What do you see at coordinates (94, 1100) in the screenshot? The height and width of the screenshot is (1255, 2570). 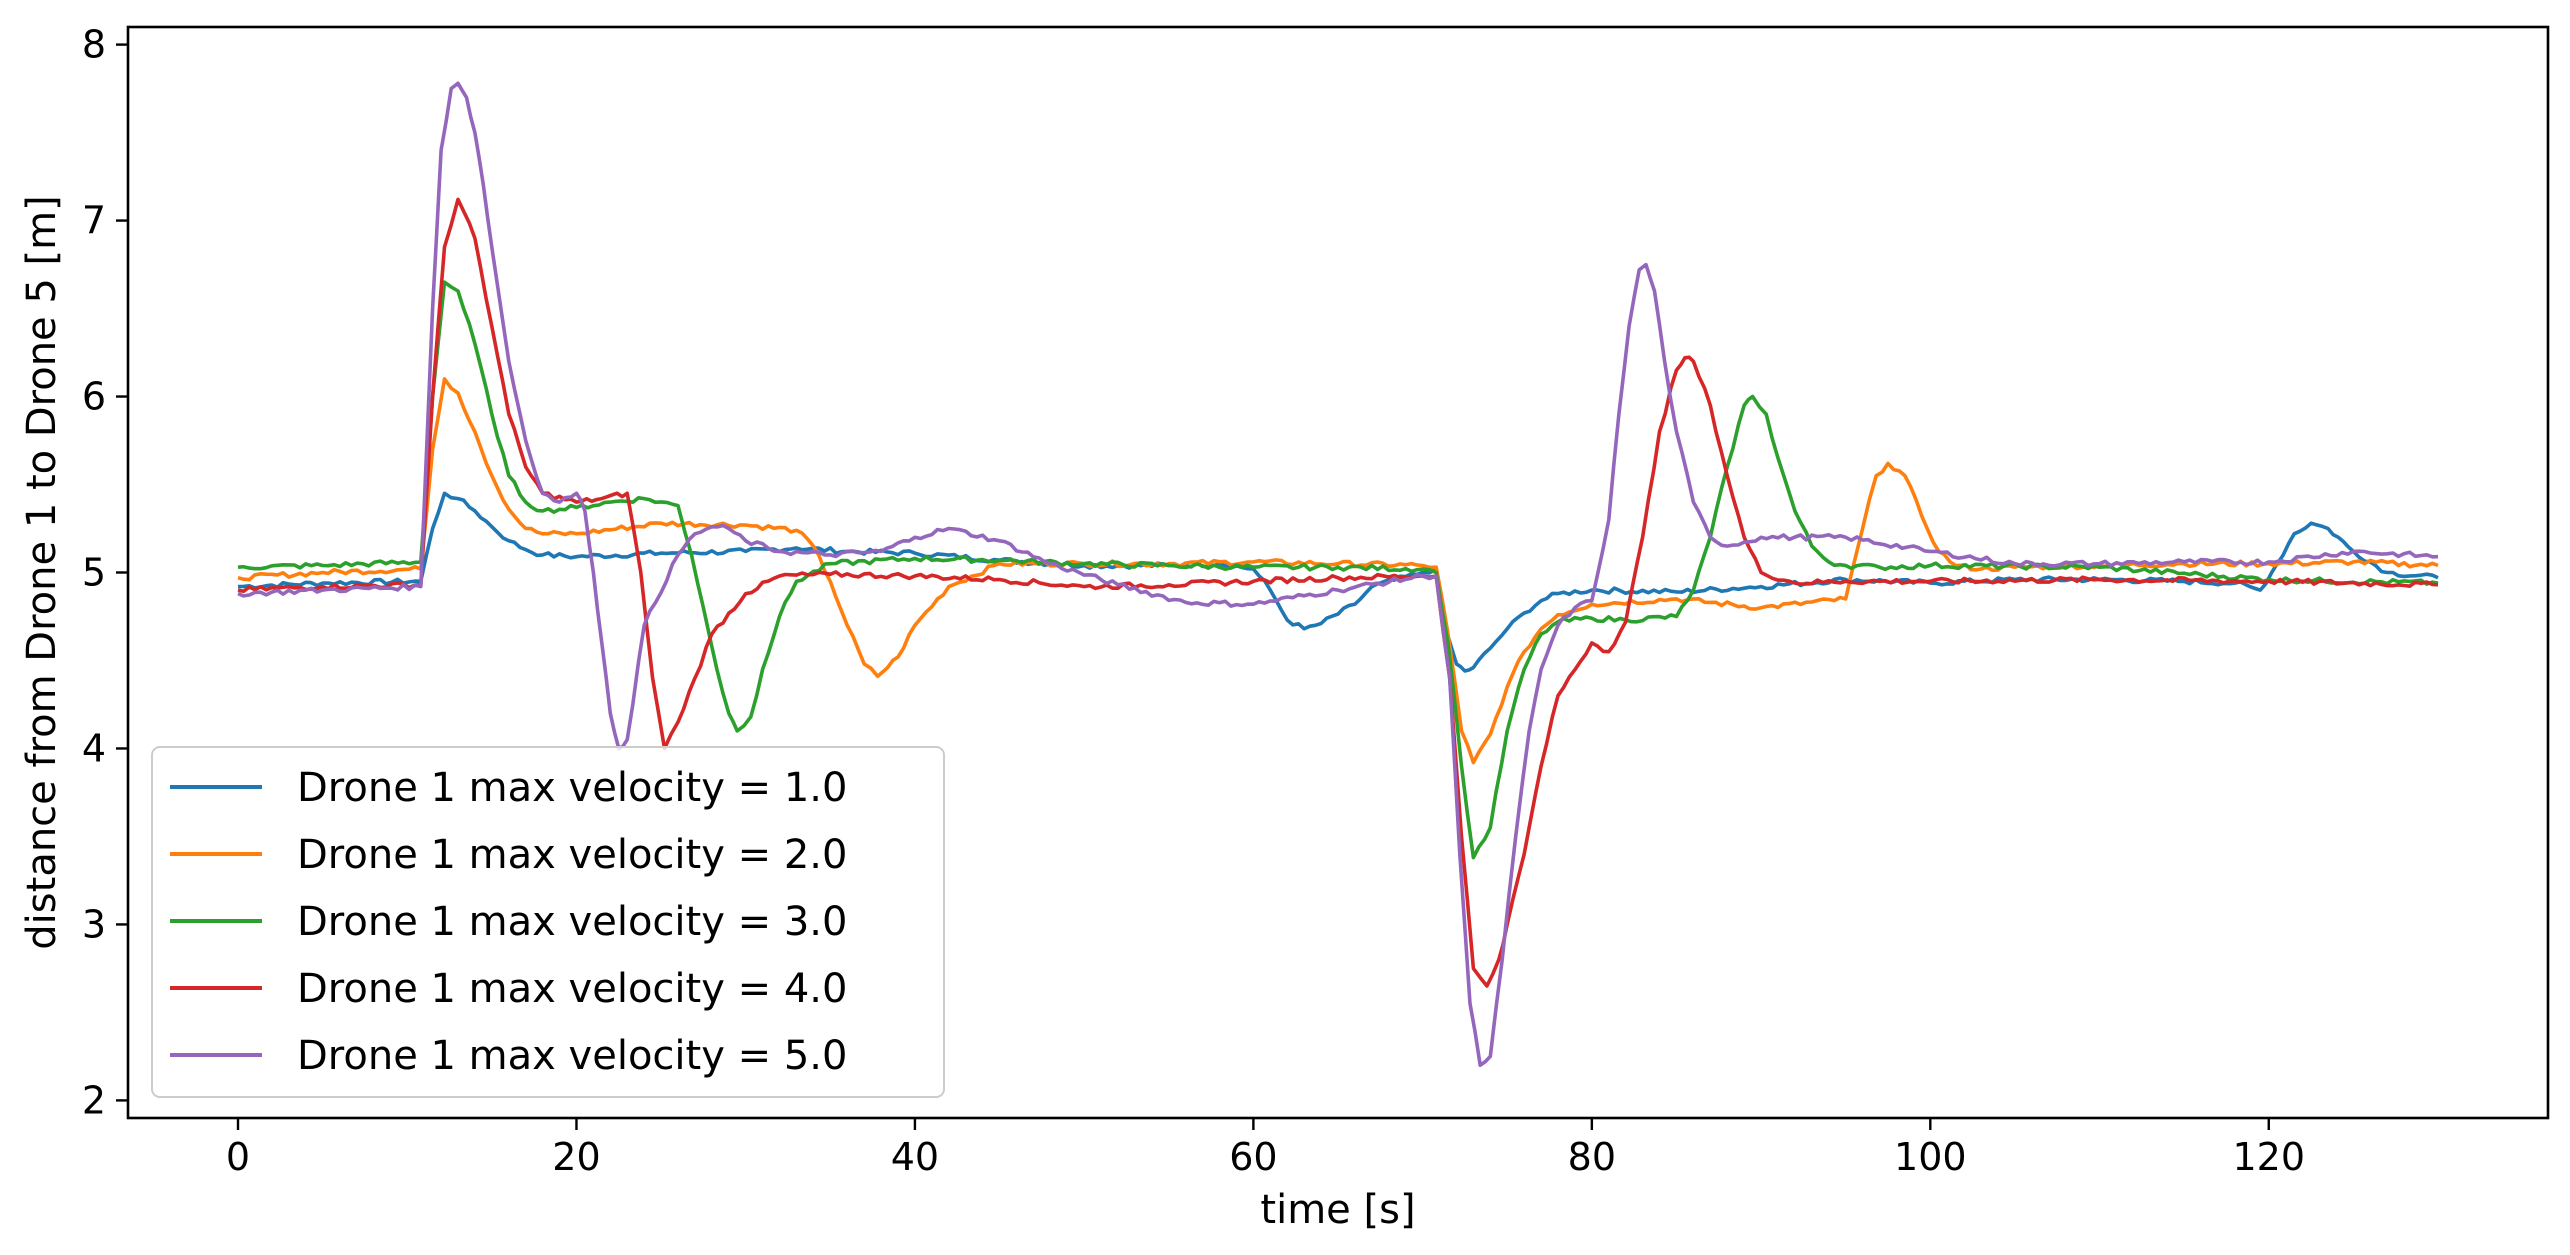 I see `y-tick-label: 2` at bounding box center [94, 1100].